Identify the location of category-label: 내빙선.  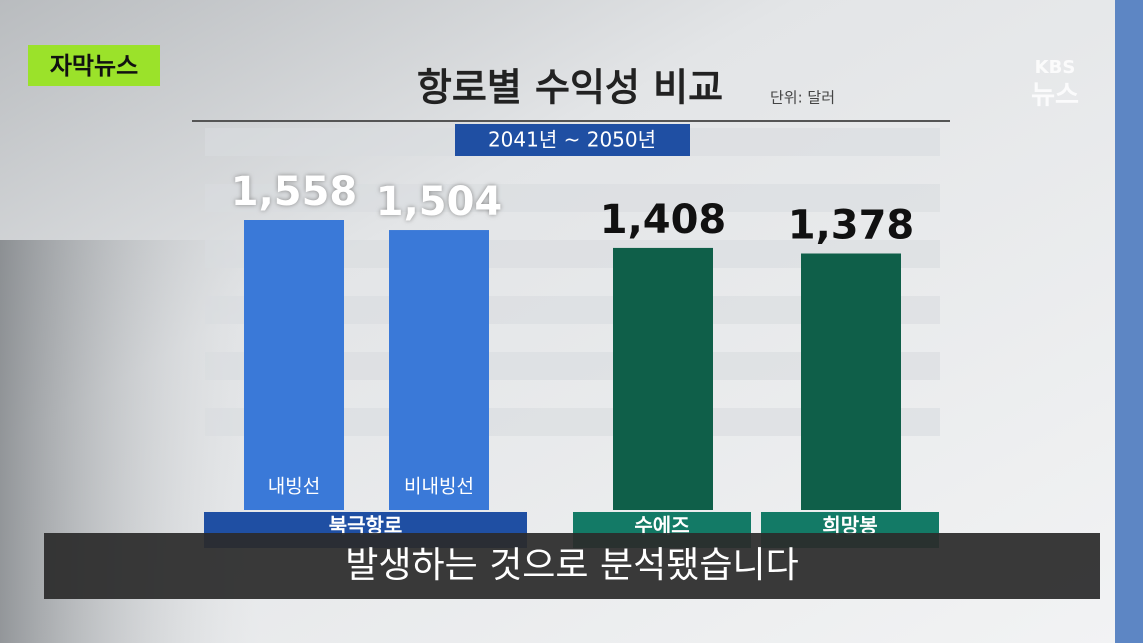
(294, 487).